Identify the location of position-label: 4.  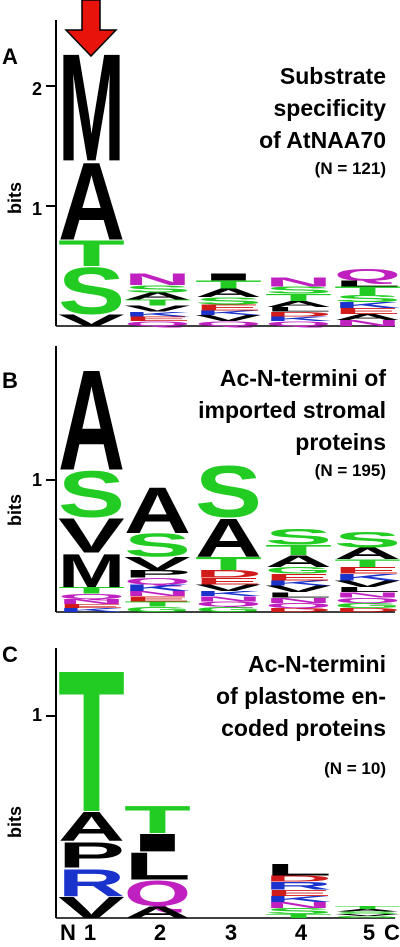
(301, 932).